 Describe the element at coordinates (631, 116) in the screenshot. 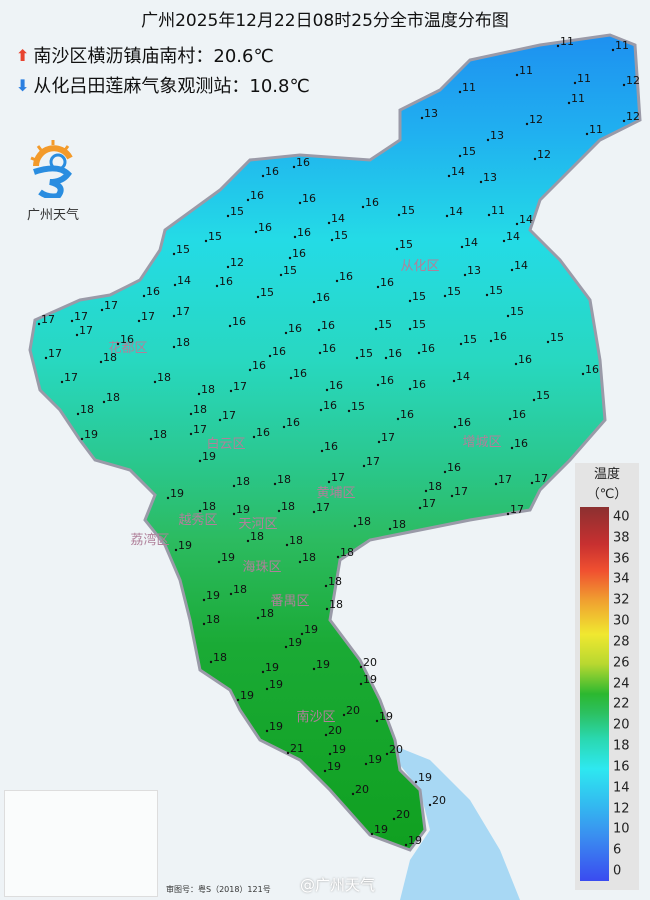

I see `station-reading: 12` at that location.